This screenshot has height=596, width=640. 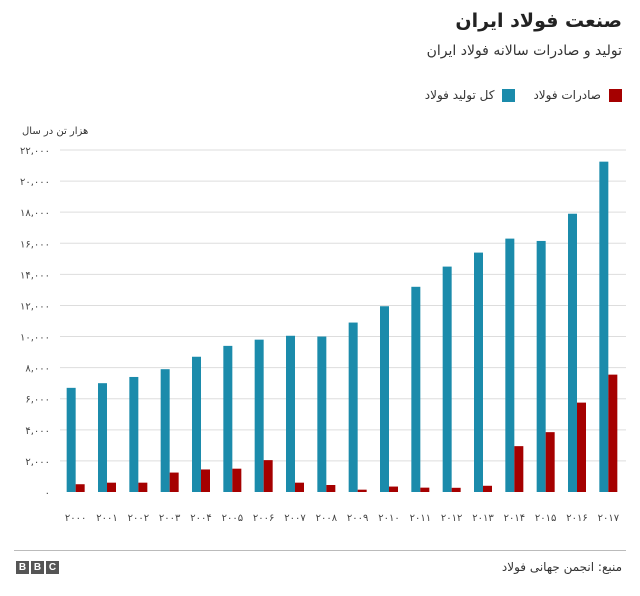 What do you see at coordinates (35, 338) in the screenshot?
I see `y-tick-label: ۱۰,۰۰۰` at bounding box center [35, 338].